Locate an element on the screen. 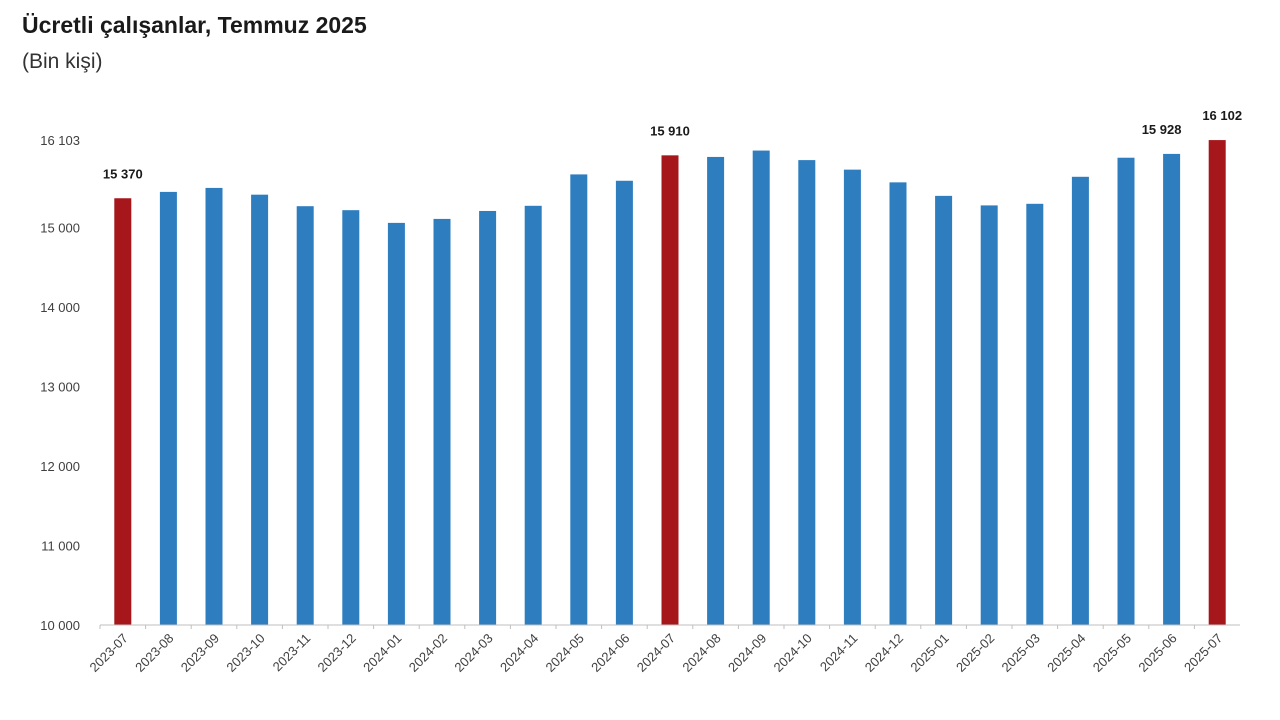  x-tick-label: 2023-10 is located at coordinates (245, 653).